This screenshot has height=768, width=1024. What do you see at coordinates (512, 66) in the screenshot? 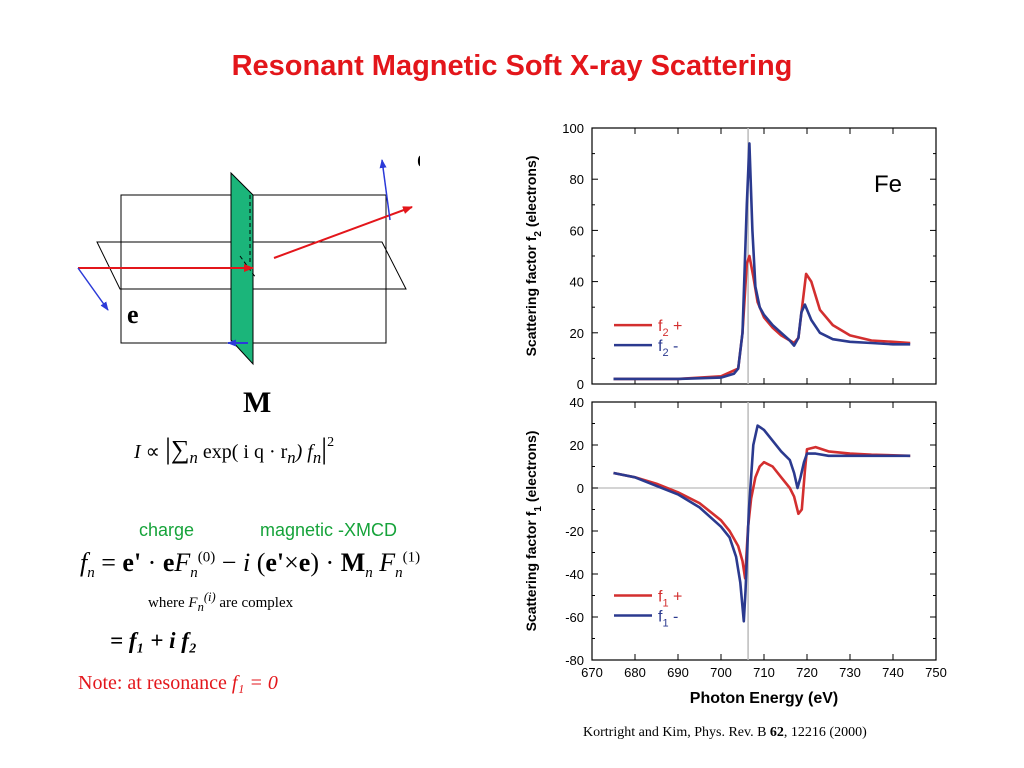
I see `slide-title: Resonant Magnetic Soft X-ray Scattering` at bounding box center [512, 66].